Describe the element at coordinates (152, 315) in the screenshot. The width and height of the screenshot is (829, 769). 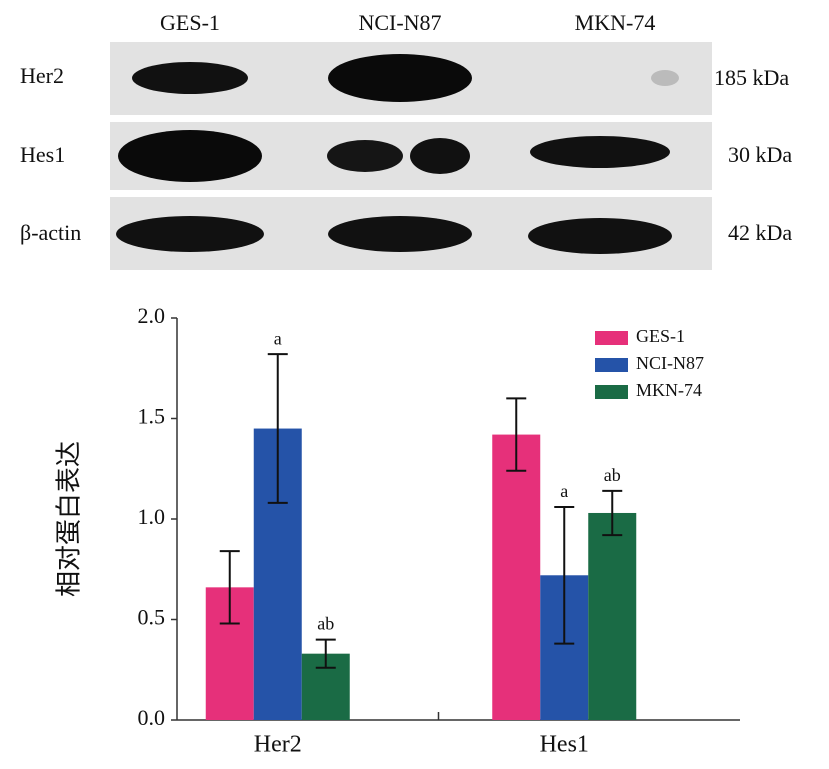
I see `y-tick-label: 2.0` at that location.